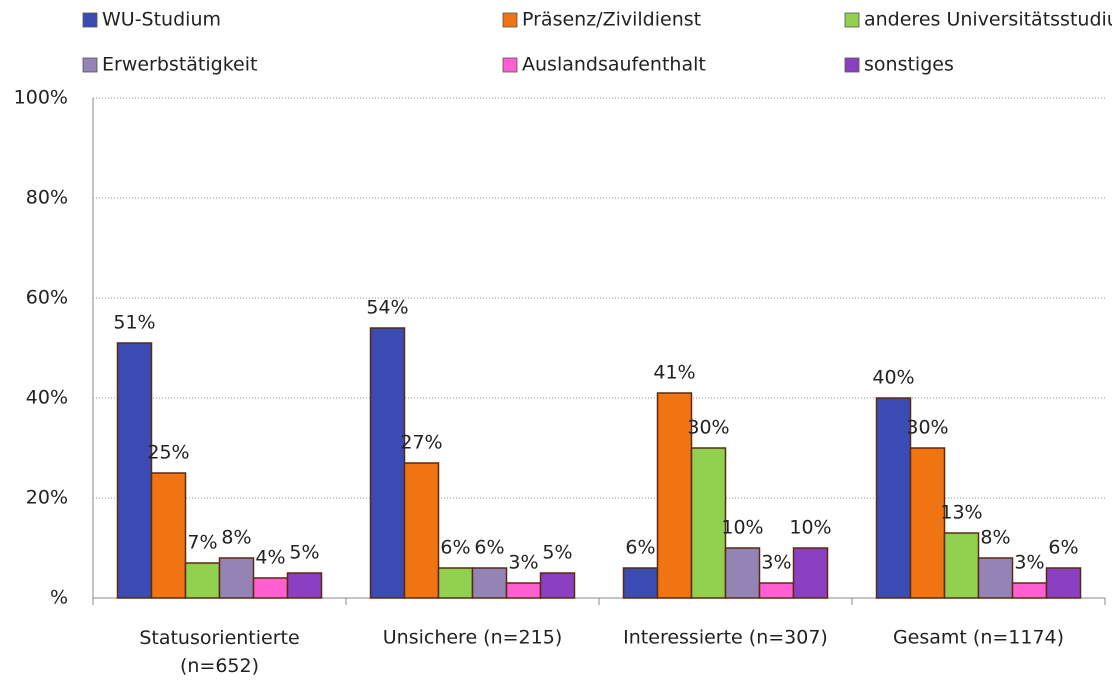 This screenshot has height=681, width=1112. What do you see at coordinates (161, 20) in the screenshot?
I see `legend-label: WU-Studium` at bounding box center [161, 20].